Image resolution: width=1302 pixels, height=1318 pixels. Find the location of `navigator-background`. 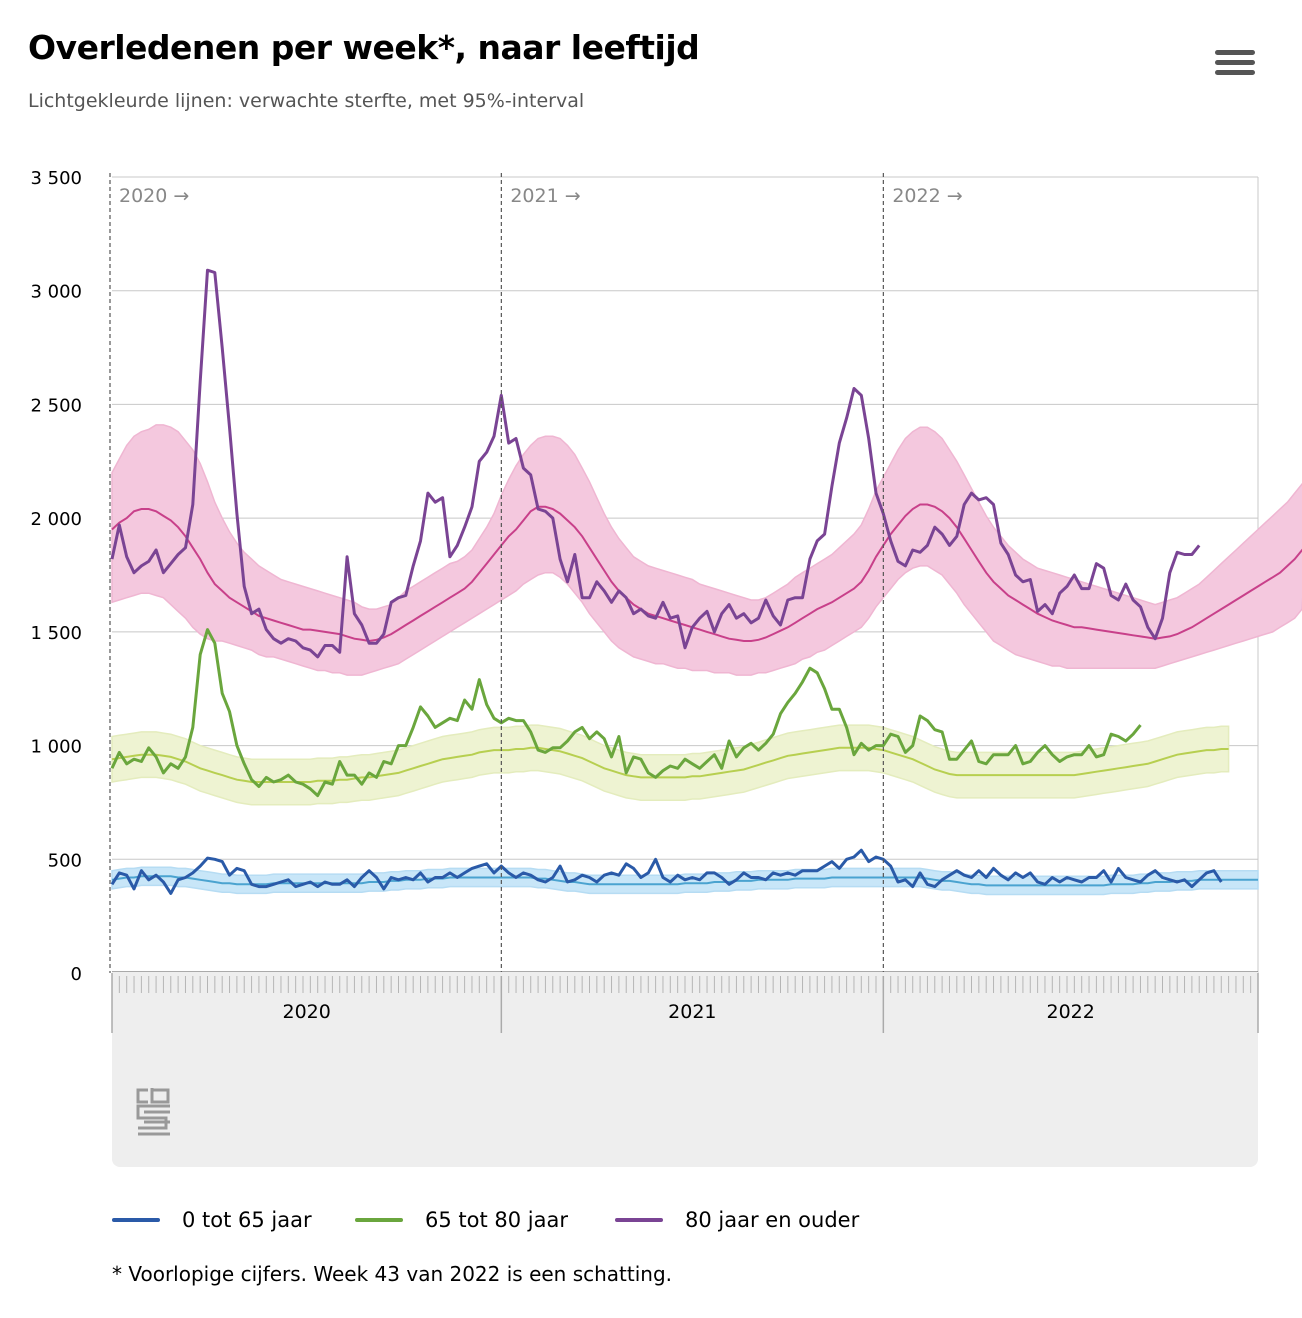

navigator-background is located at coordinates (685, 1069).